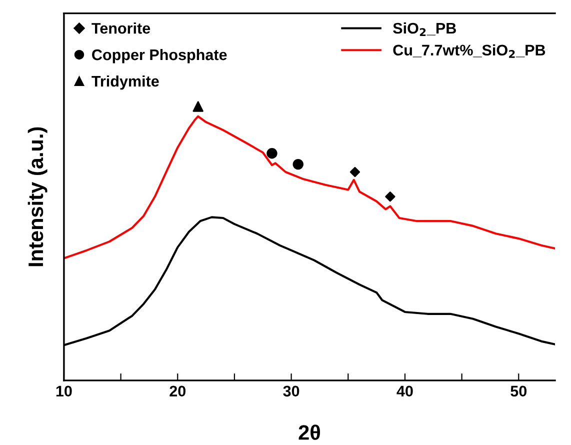 Image resolution: width=571 pixels, height=445 pixels. Describe the element at coordinates (469, 51) in the screenshot. I see `legend-label: Cu_7.7wt%_SiO$_{2}$_PB` at that location.